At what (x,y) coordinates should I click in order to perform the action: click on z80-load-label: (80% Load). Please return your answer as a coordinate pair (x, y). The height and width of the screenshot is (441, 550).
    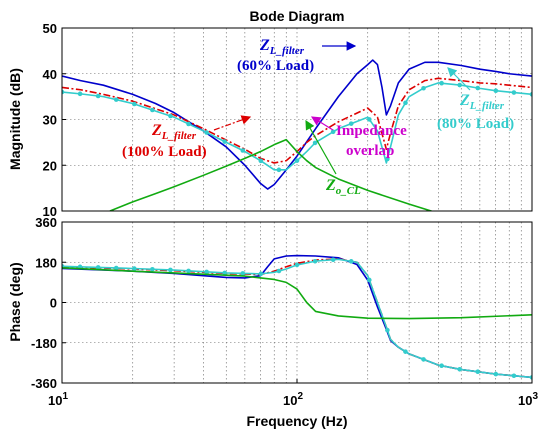
    Looking at the image, I should click on (475, 124).